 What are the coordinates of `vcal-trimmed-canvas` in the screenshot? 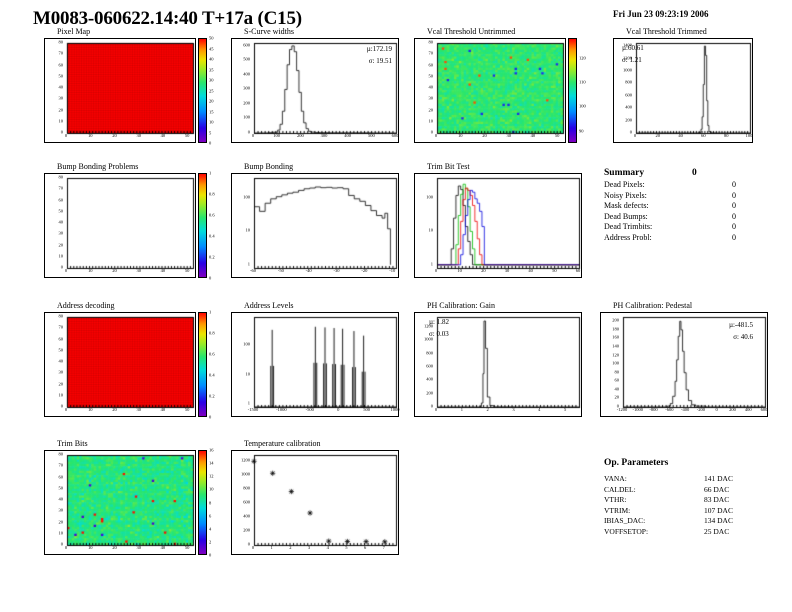 It's located at (683, 90).